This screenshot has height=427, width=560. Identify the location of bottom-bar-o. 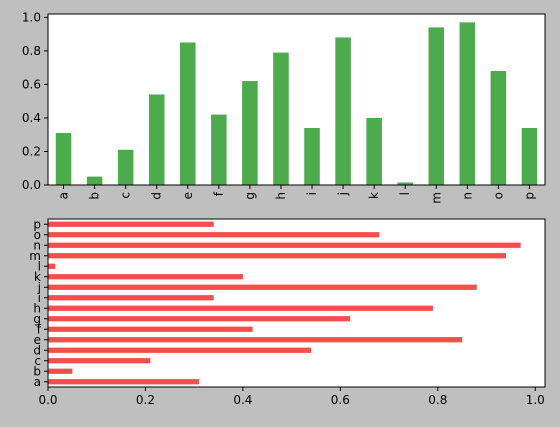
(214, 235).